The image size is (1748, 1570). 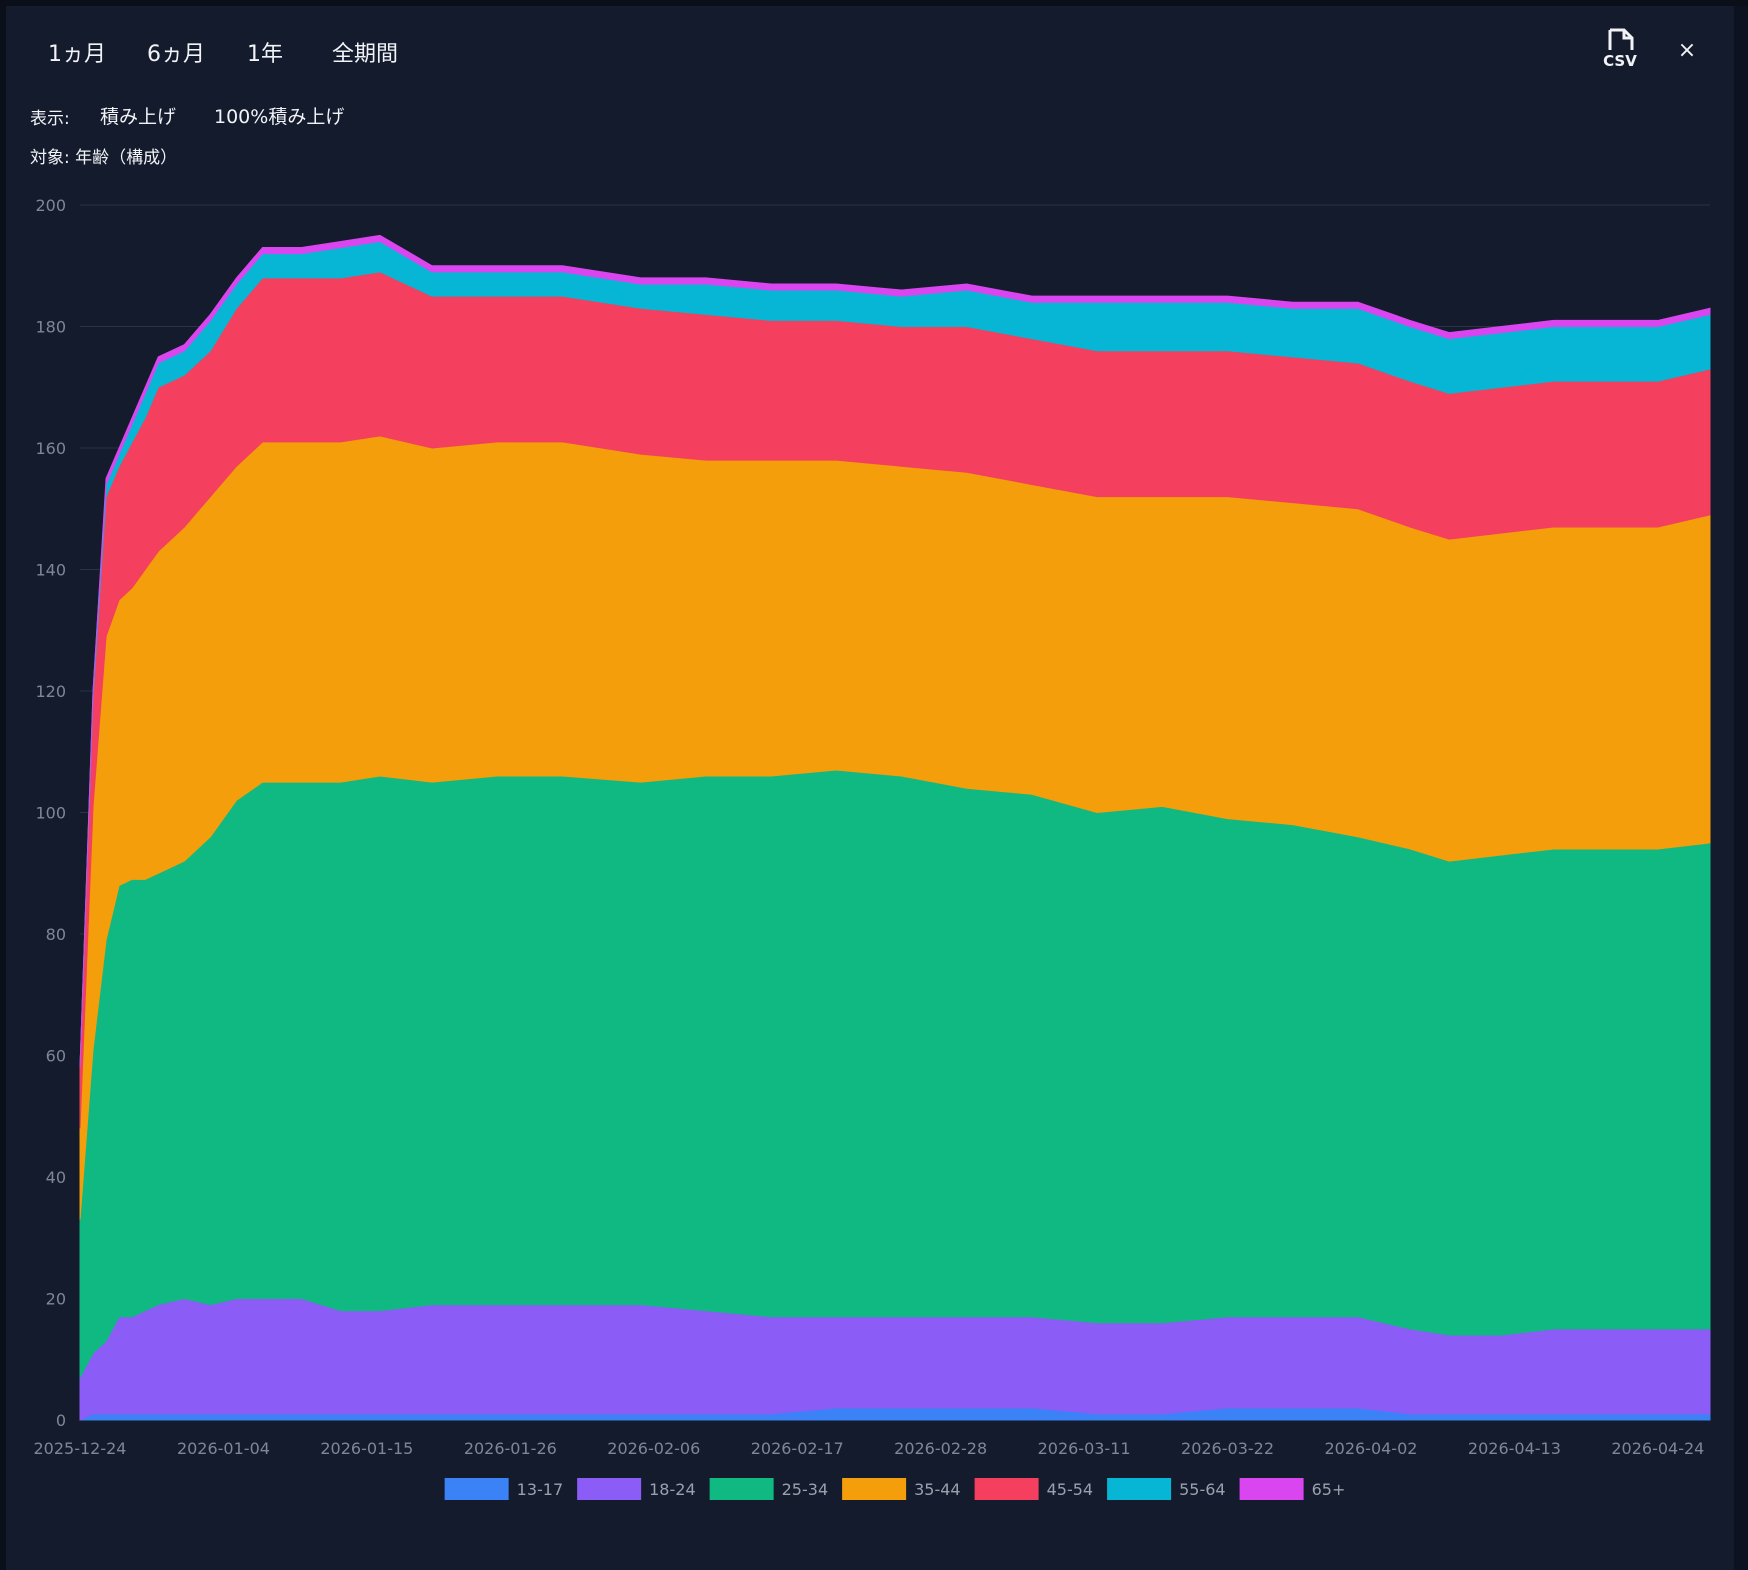 I want to click on x-tick-label: 2026-04-13, so click(x=1514, y=1448).